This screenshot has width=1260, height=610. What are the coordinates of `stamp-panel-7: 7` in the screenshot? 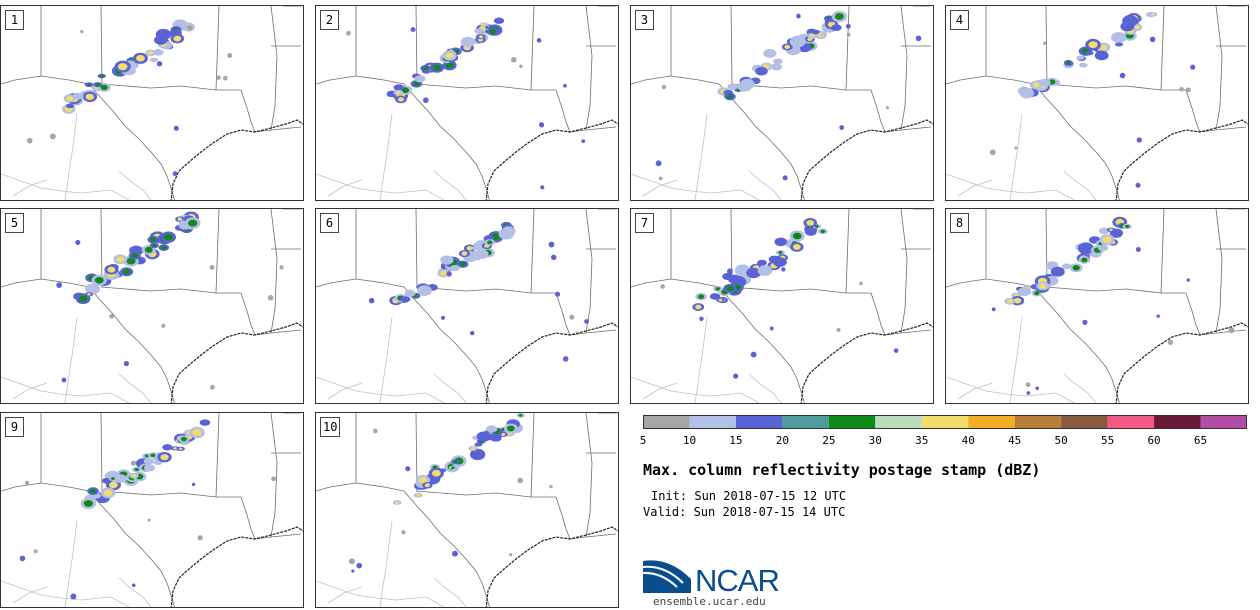 It's located at (782, 306).